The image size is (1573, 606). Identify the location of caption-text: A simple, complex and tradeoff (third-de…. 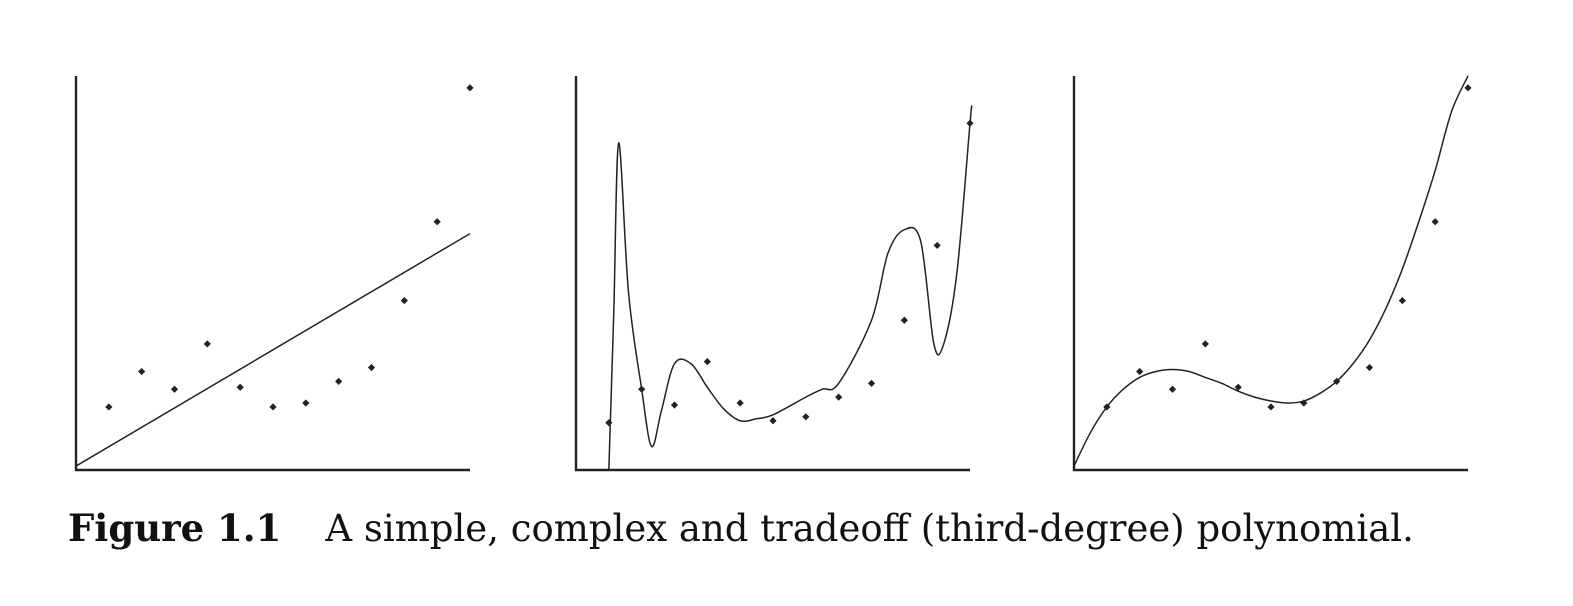
(869, 528).